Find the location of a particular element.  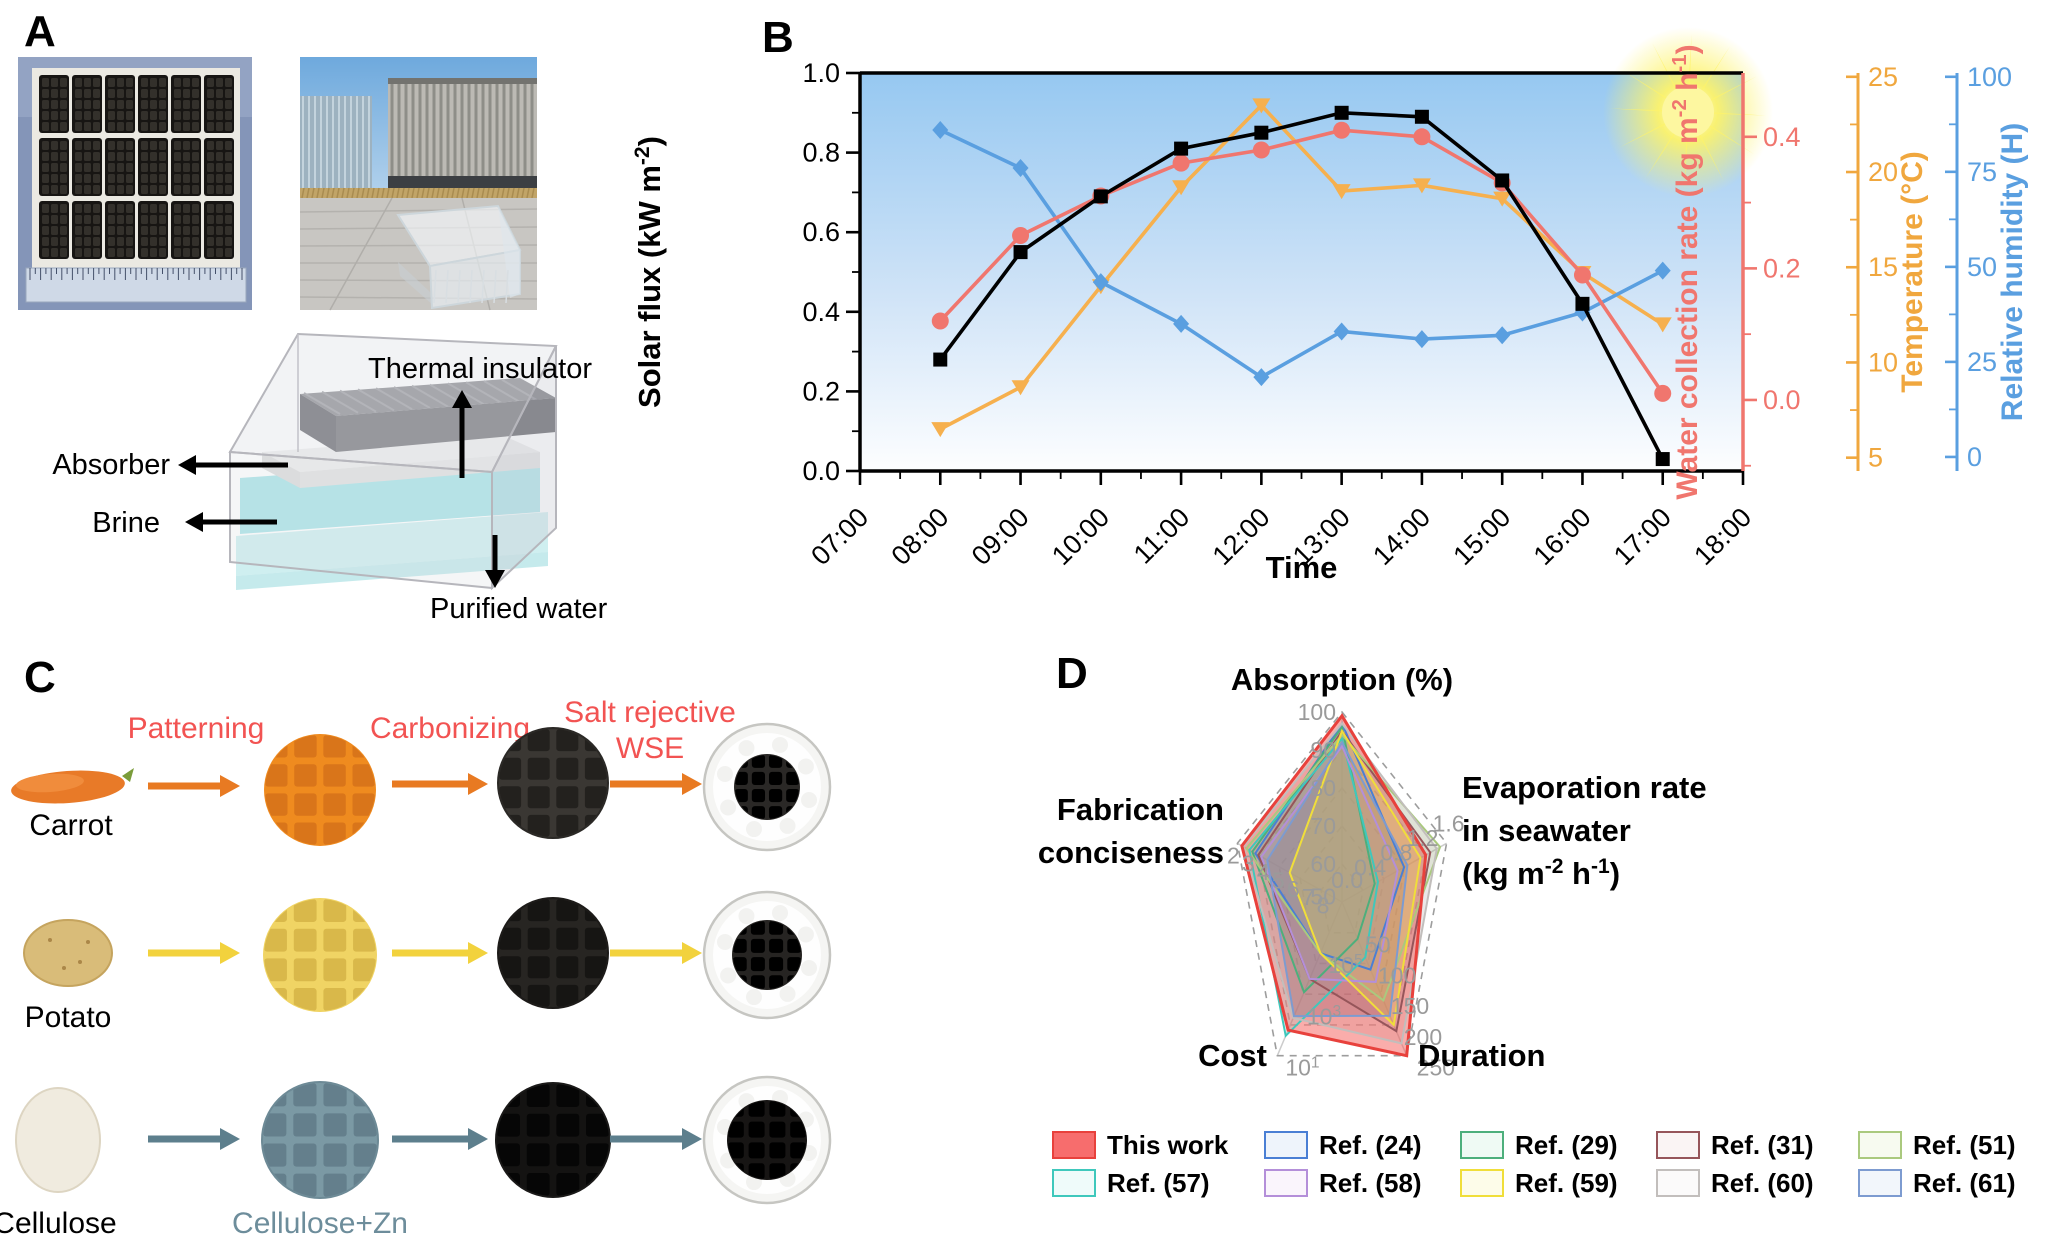

legend-item: This work is located at coordinates (1158, 1145).